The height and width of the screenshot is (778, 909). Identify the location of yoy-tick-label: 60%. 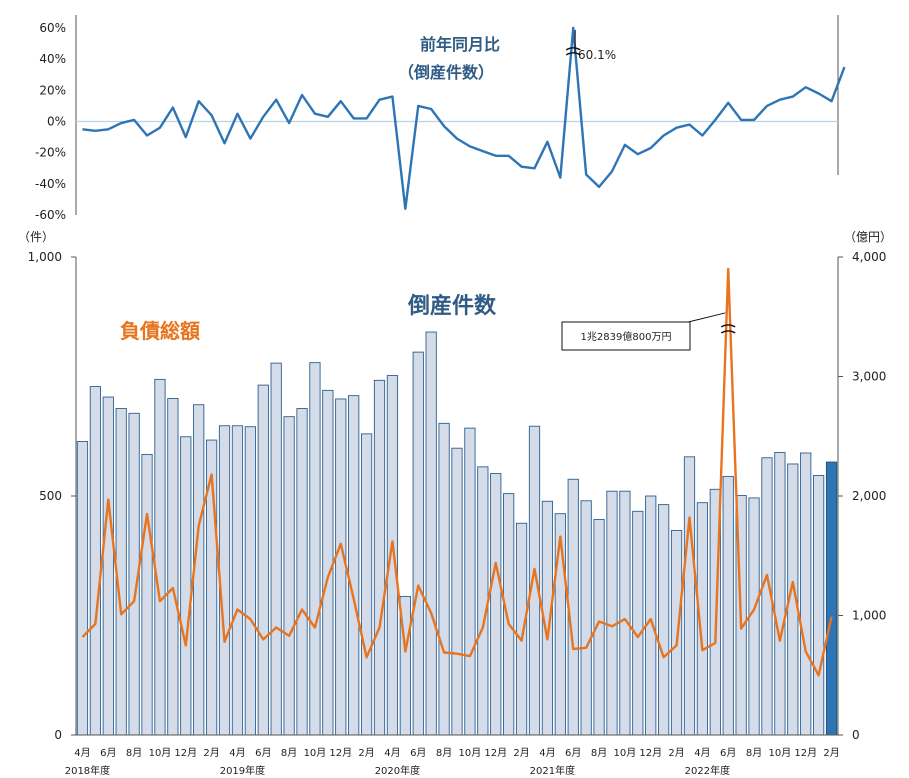
(52, 28).